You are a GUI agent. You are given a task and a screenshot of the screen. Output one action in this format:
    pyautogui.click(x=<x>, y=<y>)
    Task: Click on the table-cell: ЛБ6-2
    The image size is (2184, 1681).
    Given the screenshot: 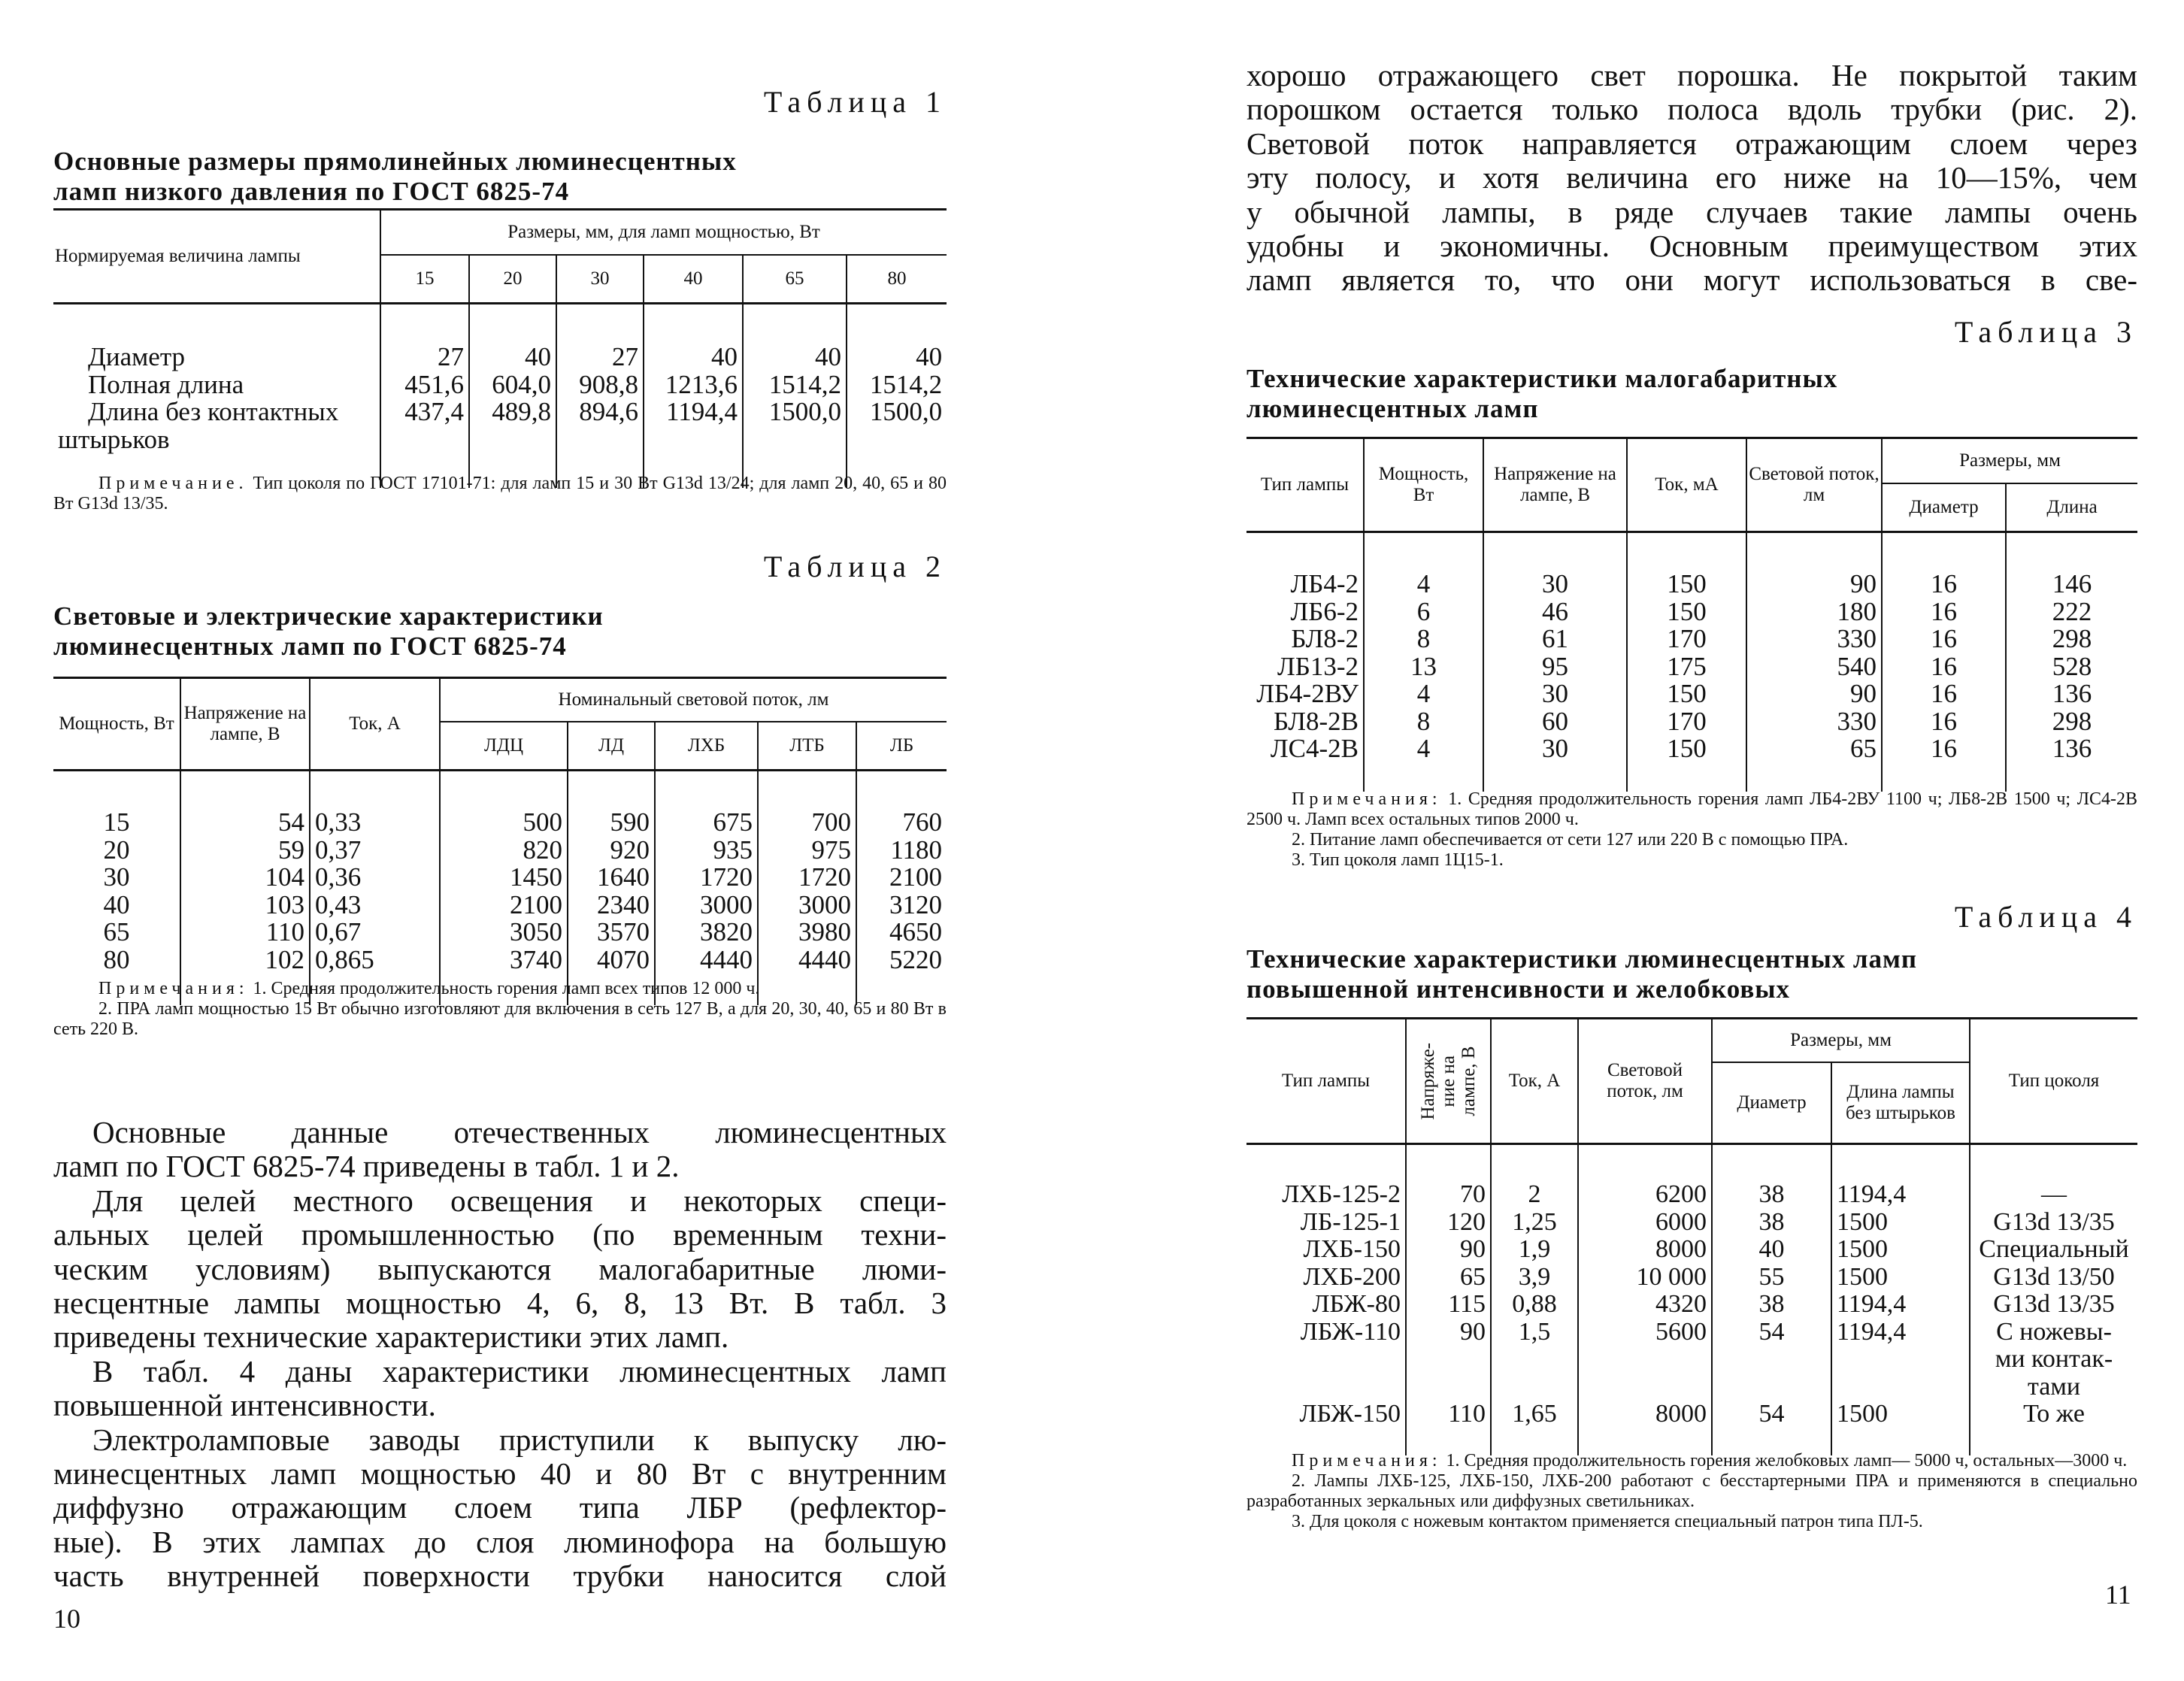 What is the action you would take?
    pyautogui.click(x=1324, y=611)
    